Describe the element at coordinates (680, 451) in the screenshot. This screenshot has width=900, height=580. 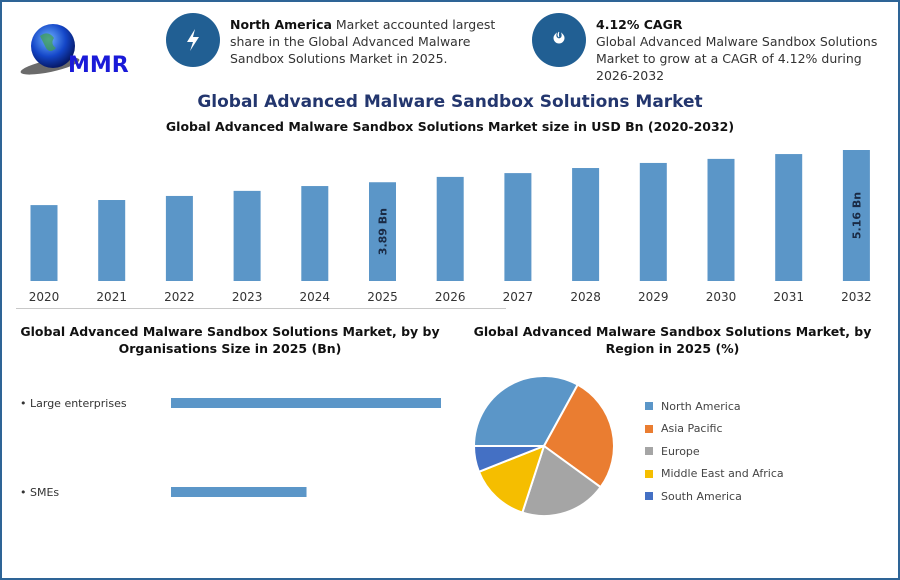
I see `legend-label: Europe` at that location.